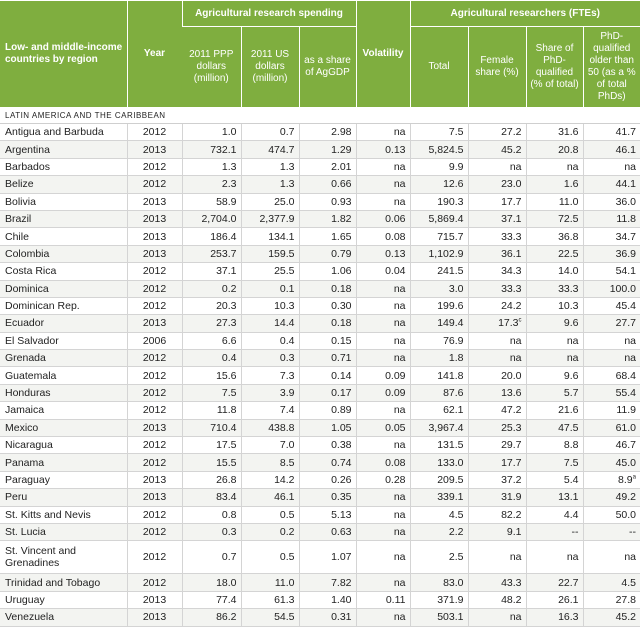 The width and height of the screenshot is (640, 627). Describe the element at coordinates (511, 306) in the screenshot. I see `female-value: 24.2` at that location.